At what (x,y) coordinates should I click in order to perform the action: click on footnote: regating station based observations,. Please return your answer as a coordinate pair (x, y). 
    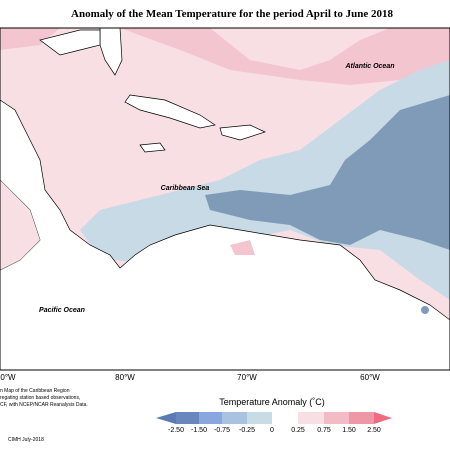
    Looking at the image, I should click on (40, 398).